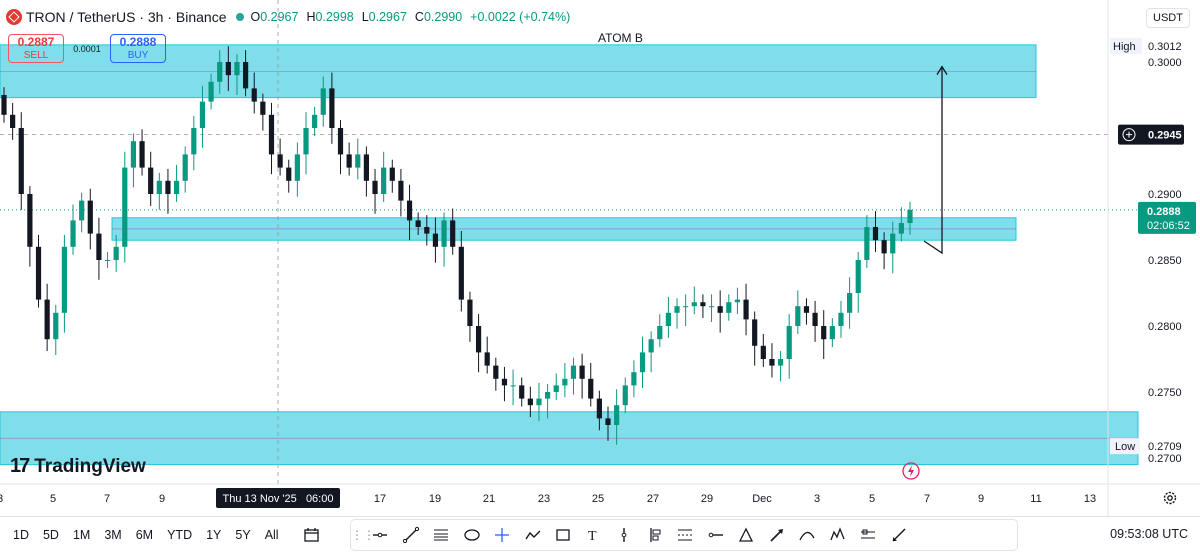  I want to click on text-tool: T, so click(594, 535).